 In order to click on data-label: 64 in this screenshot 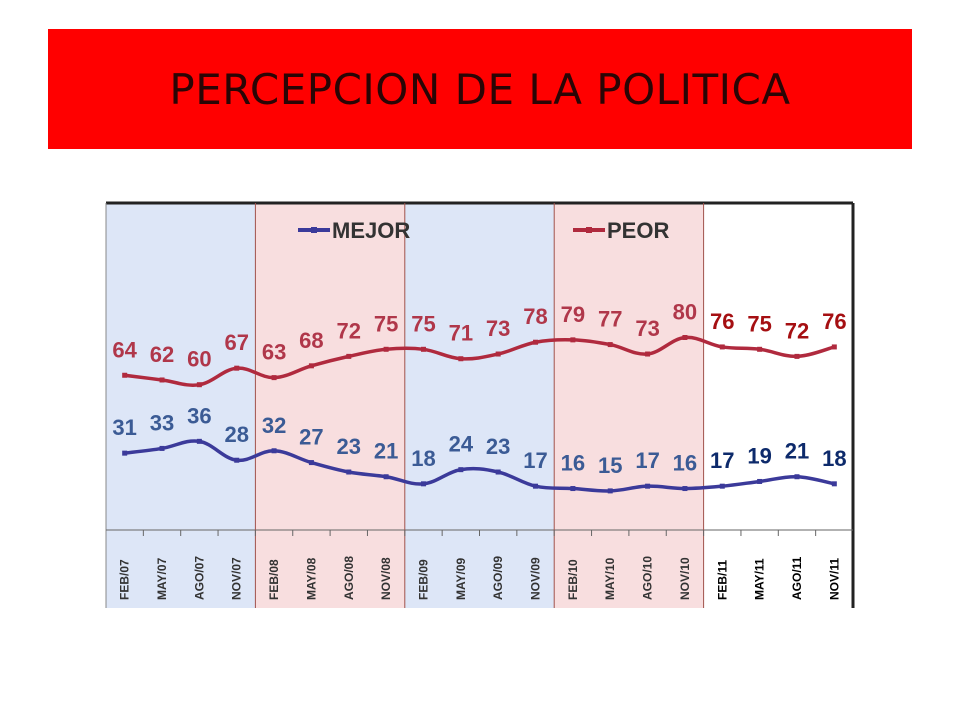, I will do `click(124, 349)`.